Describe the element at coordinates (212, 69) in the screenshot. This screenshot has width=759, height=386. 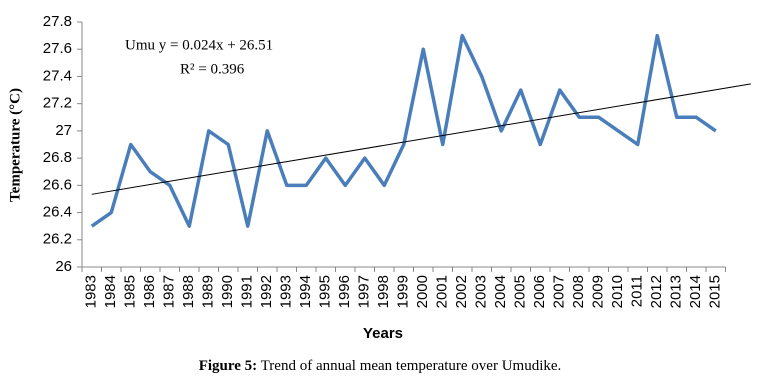
I see `r-squared: R² = 0.396` at that location.